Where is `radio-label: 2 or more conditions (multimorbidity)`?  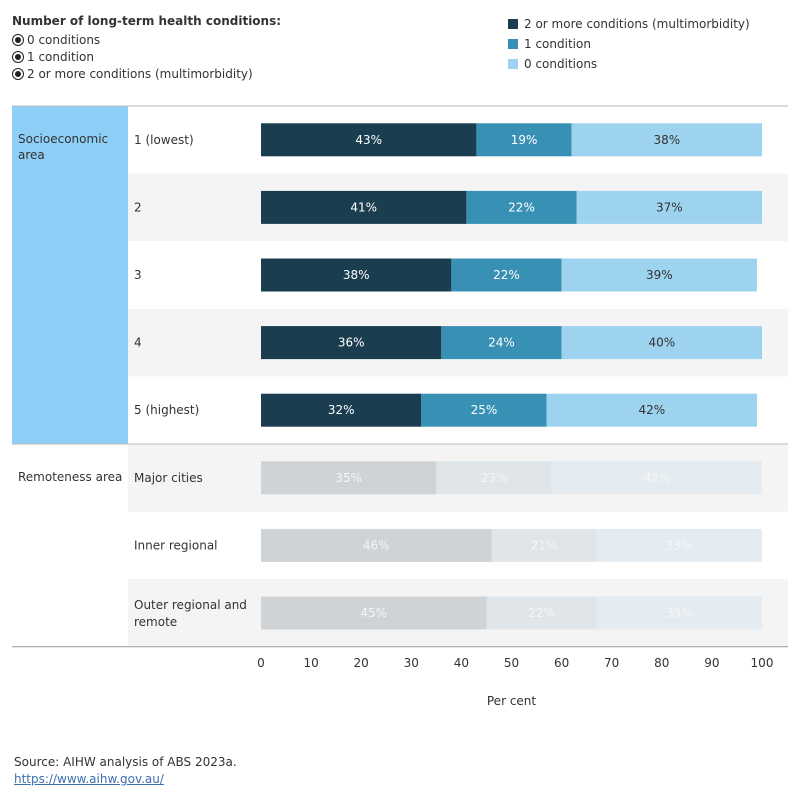
radio-label: 2 or more conditions (multimorbidity) is located at coordinates (140, 73).